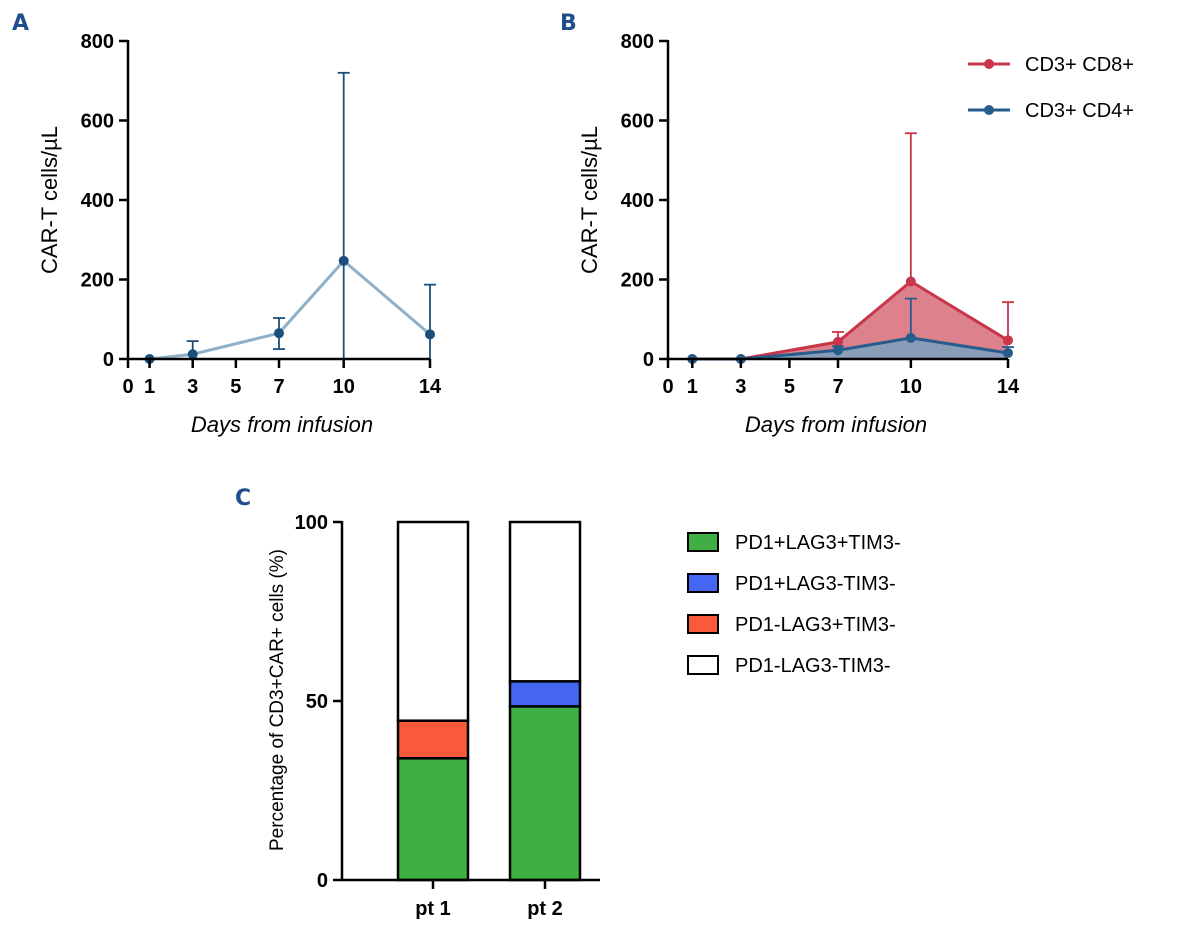 The height and width of the screenshot is (942, 1200). Describe the element at coordinates (344, 387) in the screenshot. I see `panel-a-xtick-label-10: 10` at that location.